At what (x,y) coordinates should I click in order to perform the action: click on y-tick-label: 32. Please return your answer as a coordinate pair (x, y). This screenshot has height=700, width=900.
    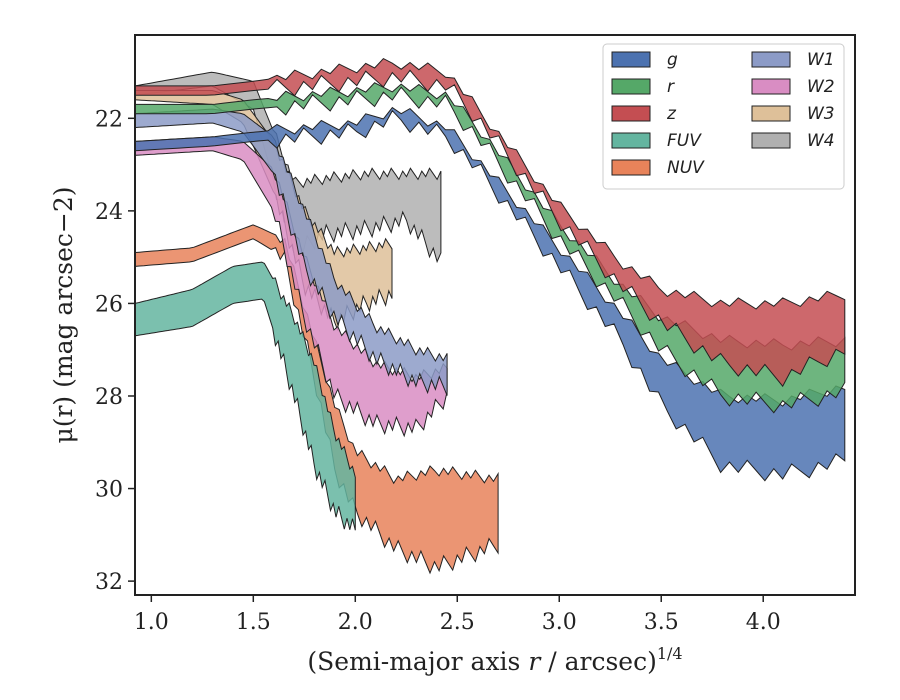
    Looking at the image, I should click on (109, 582).